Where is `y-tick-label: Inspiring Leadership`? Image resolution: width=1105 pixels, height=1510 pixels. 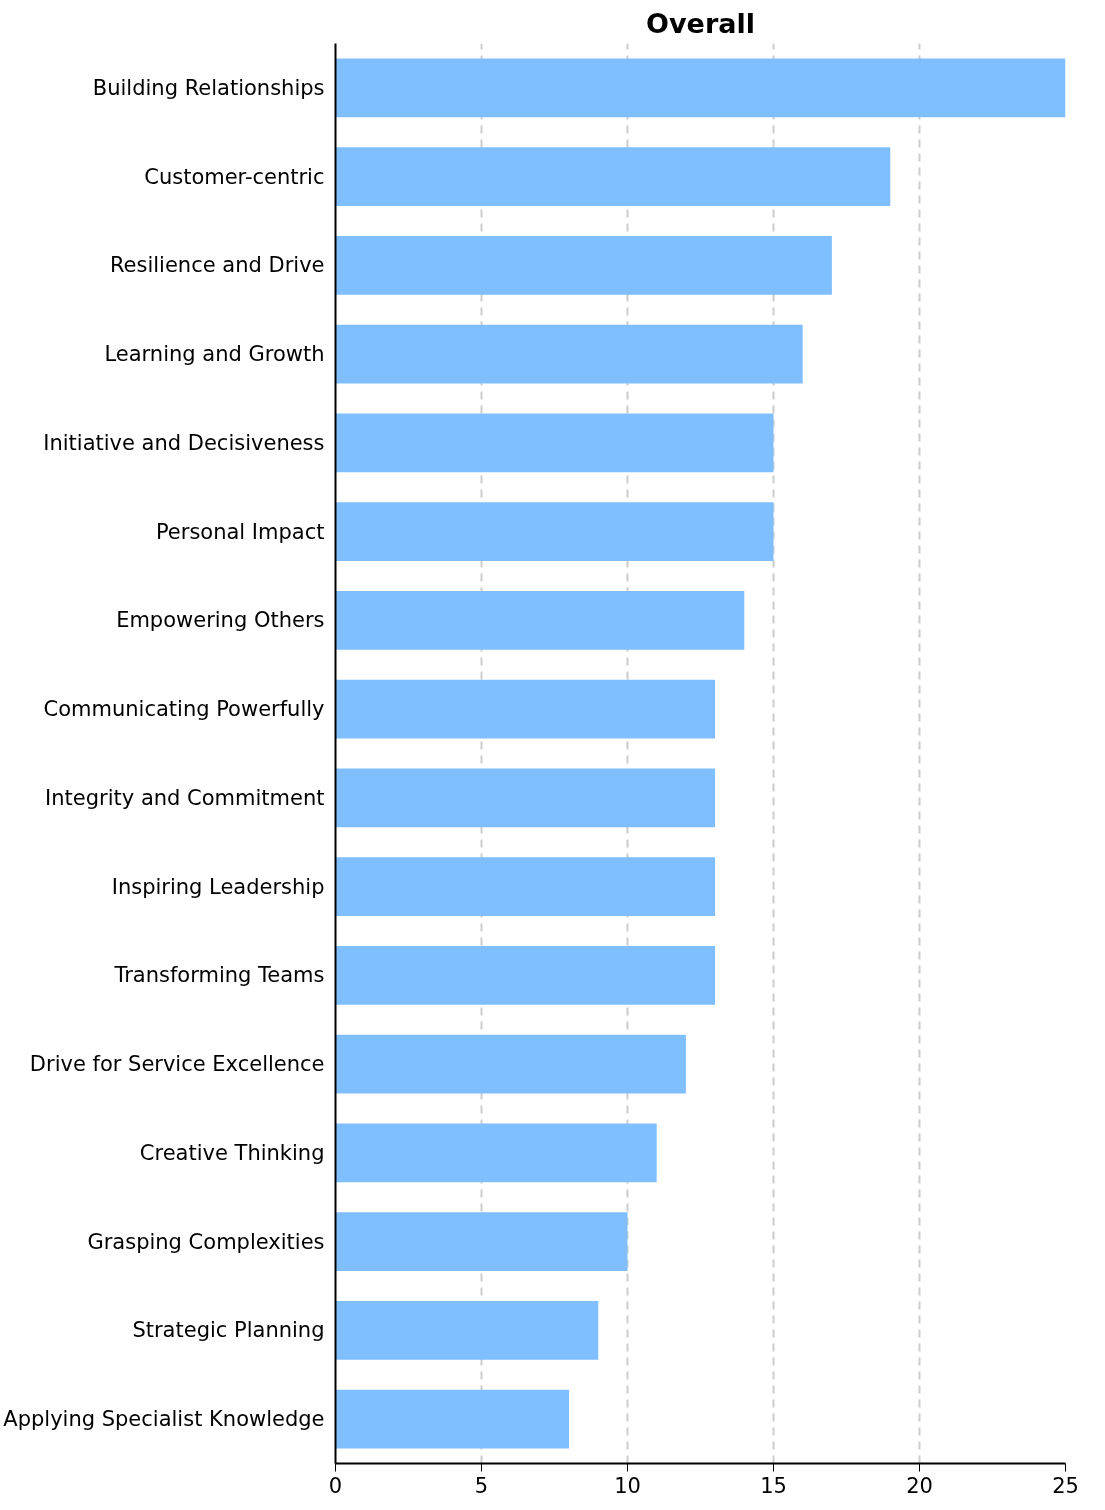
y-tick-label: Inspiring Leadership is located at coordinates (218, 886).